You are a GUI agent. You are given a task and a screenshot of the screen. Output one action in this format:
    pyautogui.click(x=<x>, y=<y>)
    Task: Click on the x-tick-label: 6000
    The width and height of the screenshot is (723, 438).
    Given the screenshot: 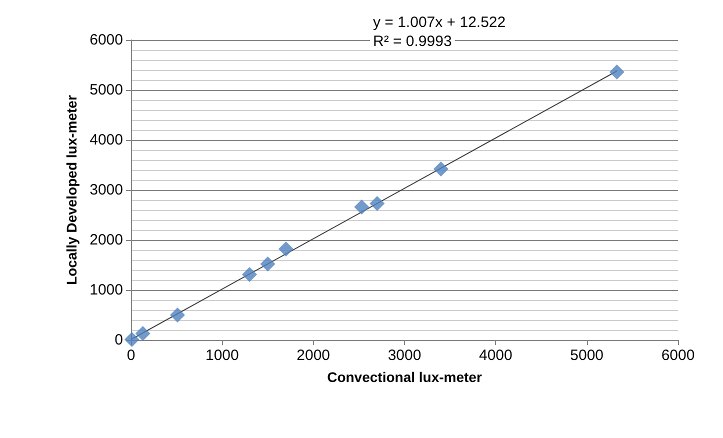 What is the action you would take?
    pyautogui.click(x=678, y=355)
    